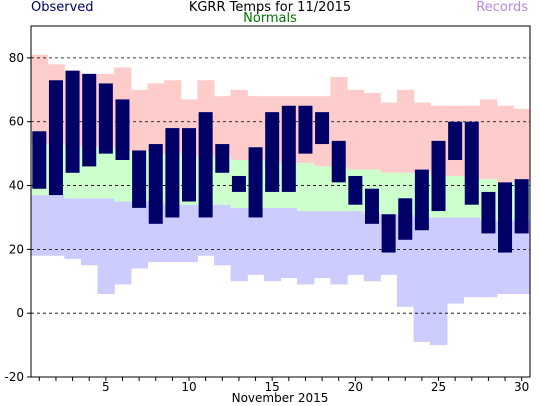 This screenshot has height=406, width=540. I want to click on legend-records: Records, so click(502, 7).